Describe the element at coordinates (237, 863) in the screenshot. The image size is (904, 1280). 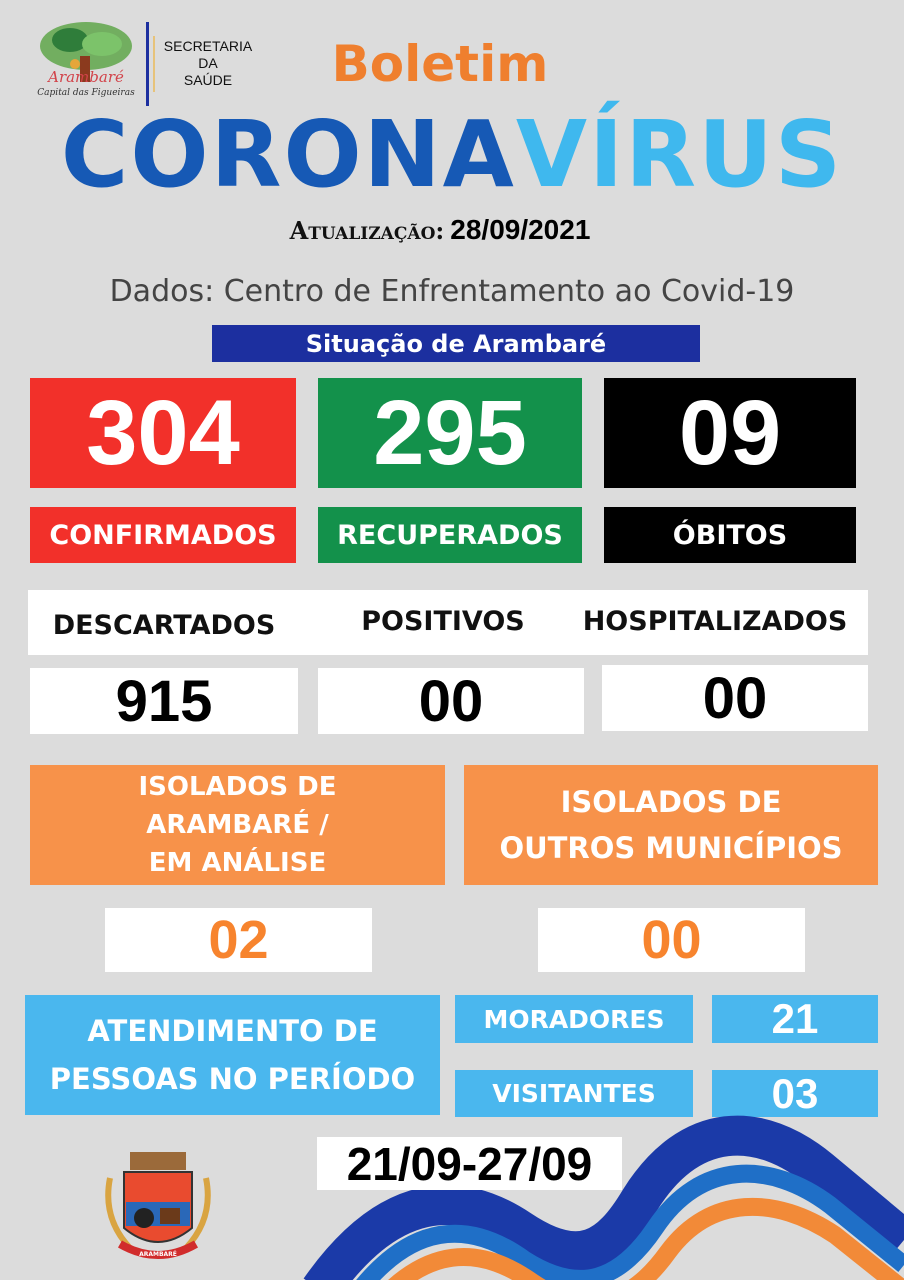
I see `label-line: EM ANÁLISE` at that location.